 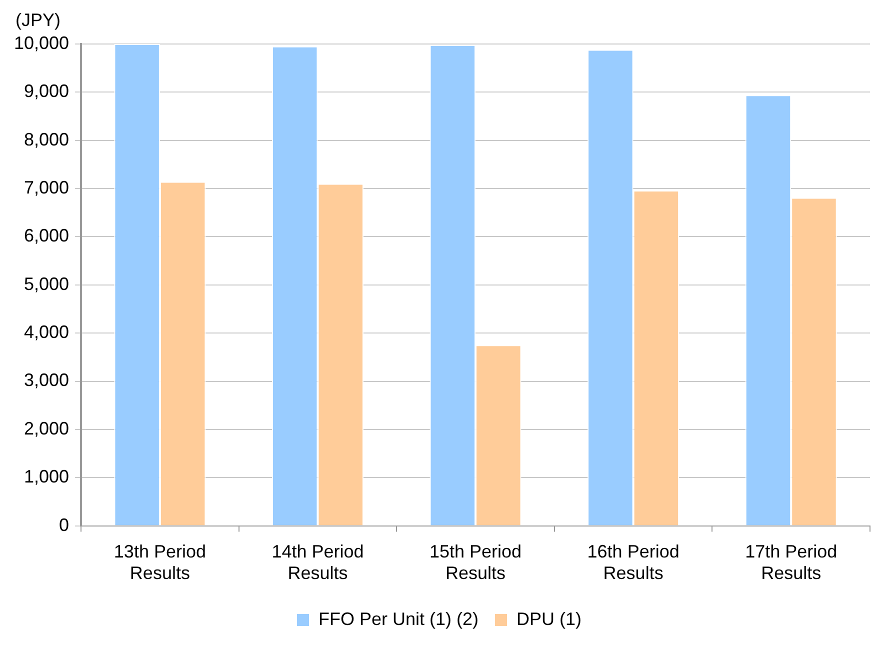 I want to click on y-tick-label: 8,000, so click(x=47, y=139).